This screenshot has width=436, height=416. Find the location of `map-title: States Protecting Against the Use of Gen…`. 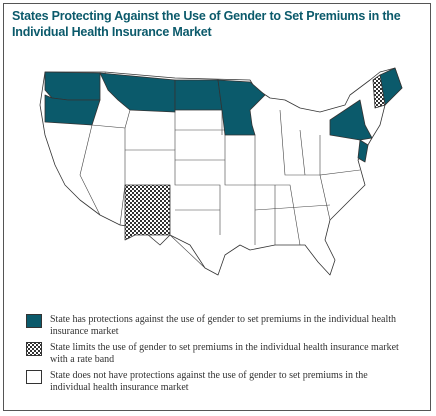

map-title: States Protecting Against the Use of Gen… is located at coordinates (206, 24).